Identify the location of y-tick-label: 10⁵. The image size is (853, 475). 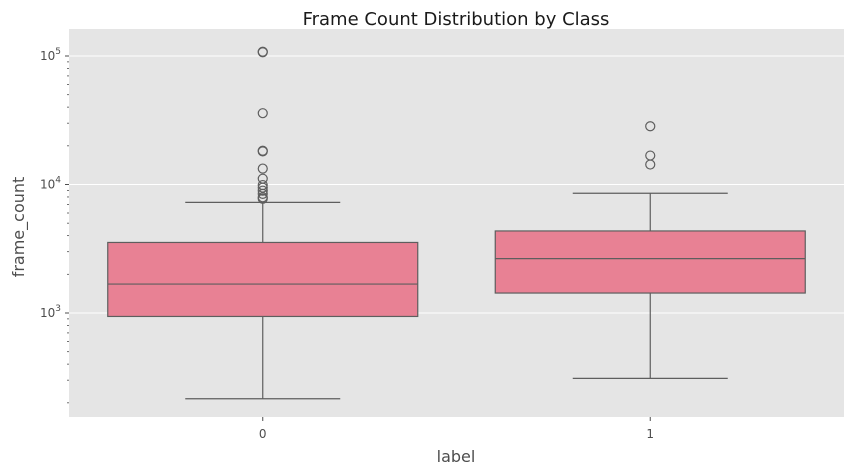
(50, 55).